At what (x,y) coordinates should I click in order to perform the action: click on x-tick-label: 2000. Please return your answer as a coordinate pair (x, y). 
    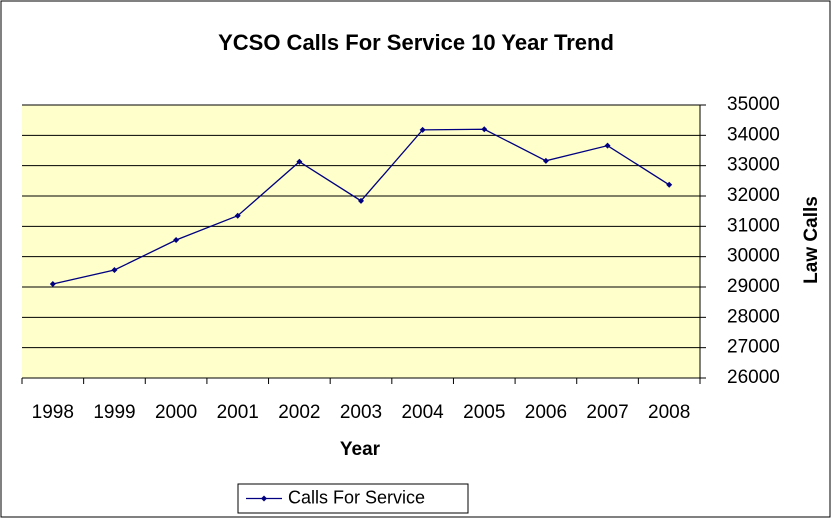
    Looking at the image, I should click on (176, 412).